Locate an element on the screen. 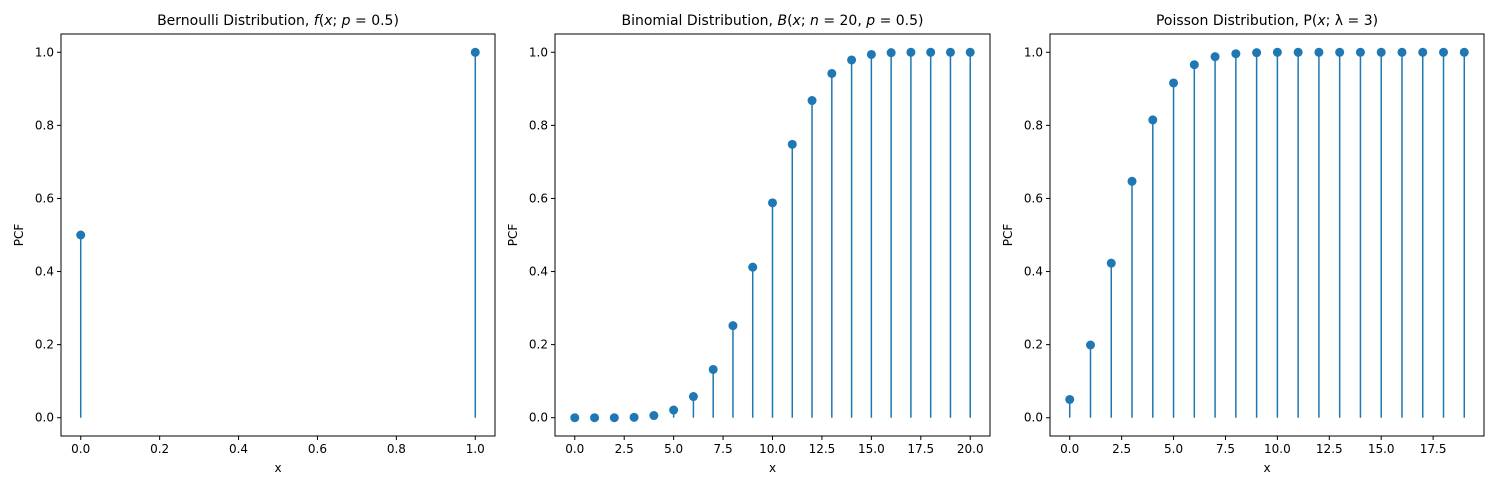 This screenshot has width=1490, height=490. x-tick-label: 1.0 is located at coordinates (475, 449).